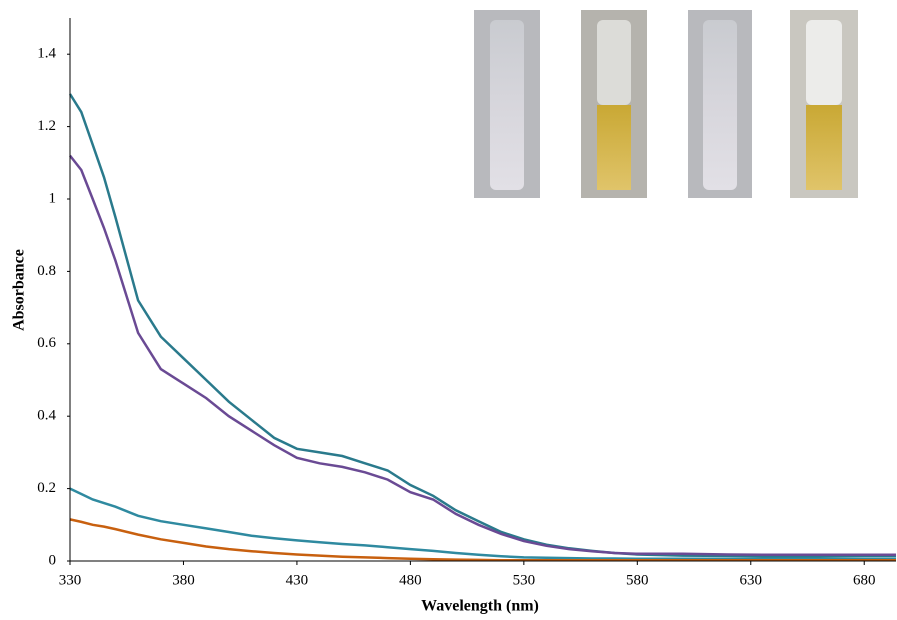  Describe the element at coordinates (46, 54) in the screenshot. I see `y-tick-label: 1.4` at that location.